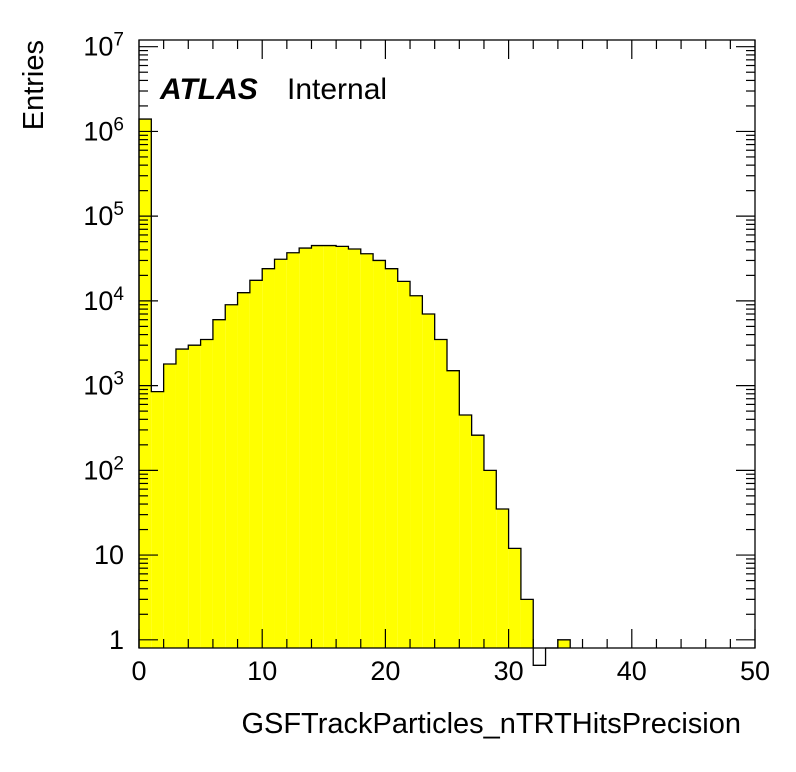  Describe the element at coordinates (491, 724) in the screenshot. I see `x-axis-title: GSFTrackParticles_nTRTHitsPrecision` at that location.